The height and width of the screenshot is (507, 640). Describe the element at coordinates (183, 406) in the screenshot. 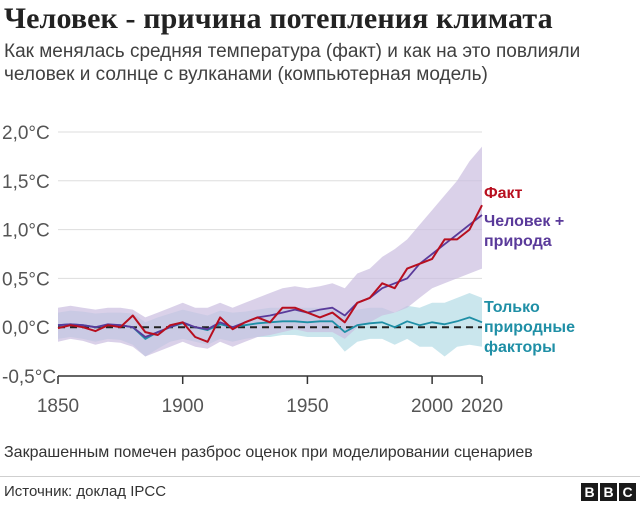

I see `x-tick-label: 1900` at that location.